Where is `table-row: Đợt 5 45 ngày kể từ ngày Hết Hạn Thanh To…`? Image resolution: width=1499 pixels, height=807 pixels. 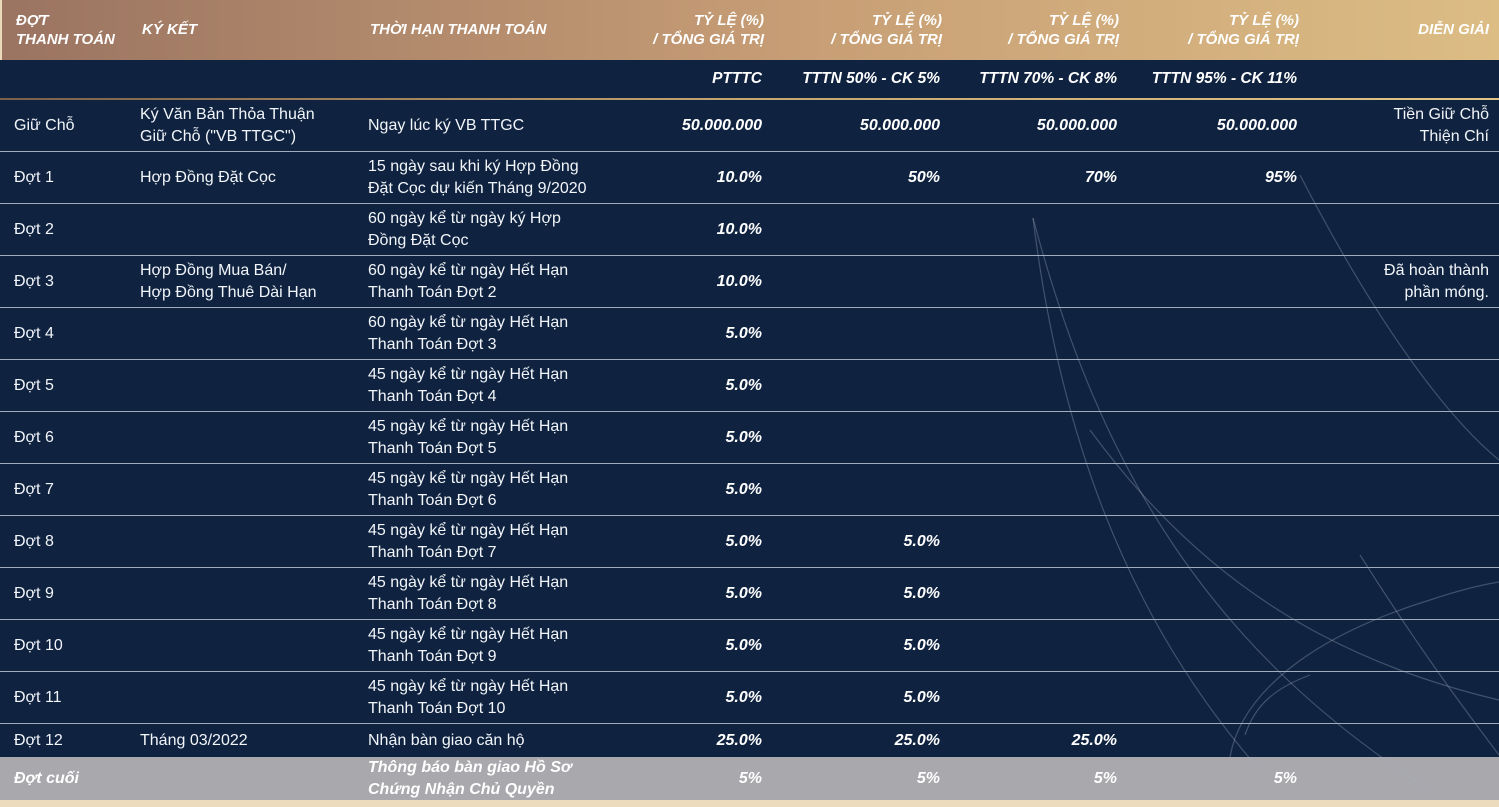 table-row: Đợt 5 45 ngày kể từ ngày Hết Hạn Thanh To… is located at coordinates (749, 386).